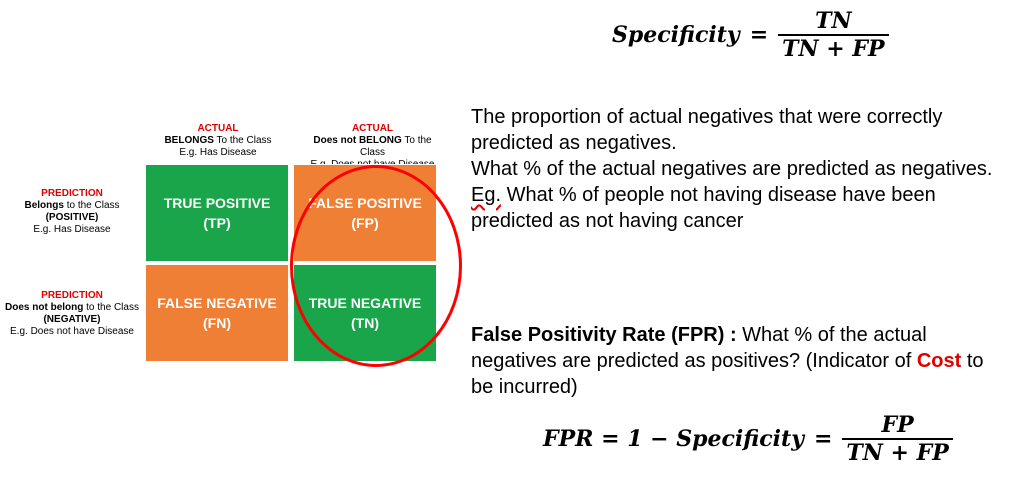 The width and height of the screenshot is (1022, 485). I want to click on row-header-strong: Belongs, so click(44, 205).